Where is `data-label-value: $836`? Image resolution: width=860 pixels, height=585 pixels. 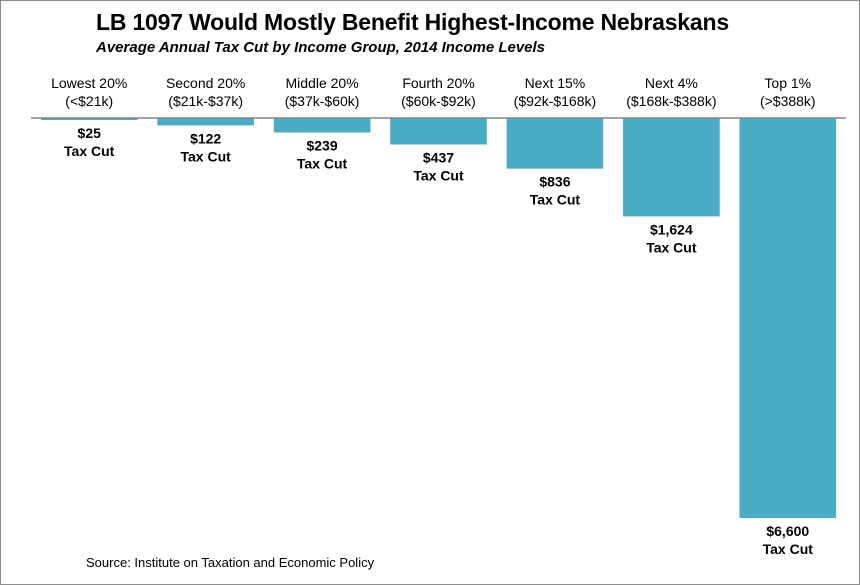 data-label-value: $836 is located at coordinates (554, 182).